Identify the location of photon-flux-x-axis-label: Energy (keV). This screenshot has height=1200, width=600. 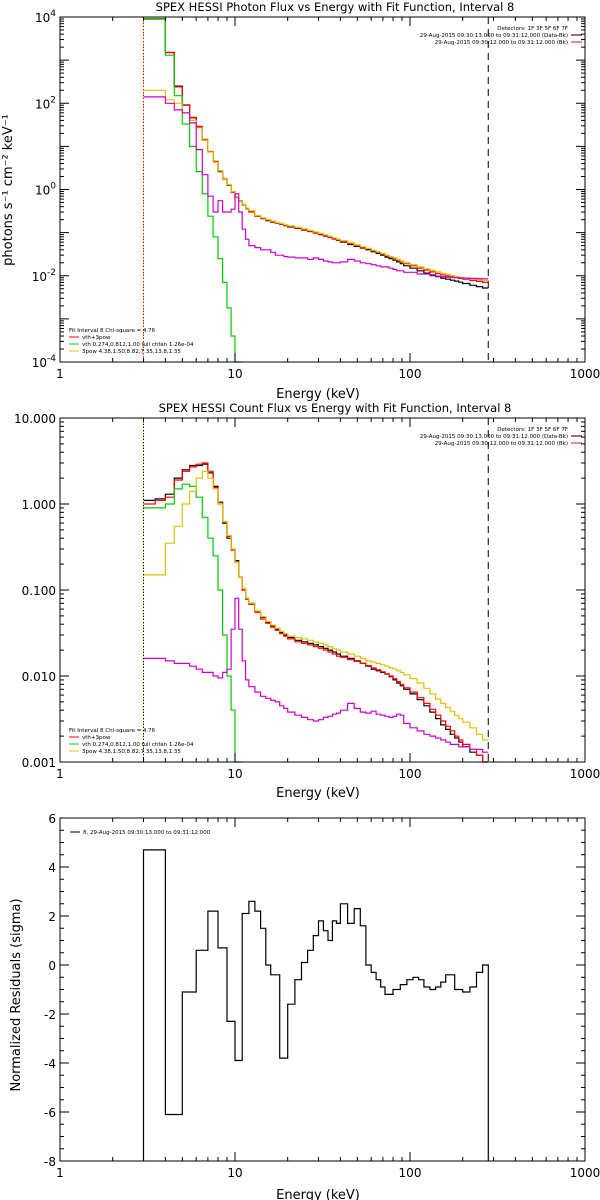
(318, 394).